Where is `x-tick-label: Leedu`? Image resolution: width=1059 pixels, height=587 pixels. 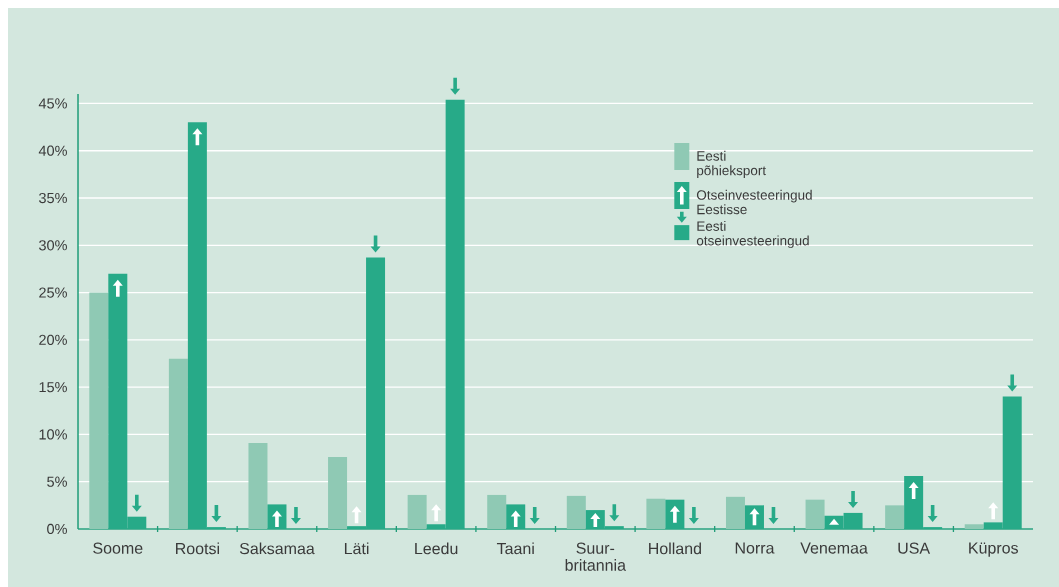
x-tick-label: Leedu is located at coordinates (436, 548).